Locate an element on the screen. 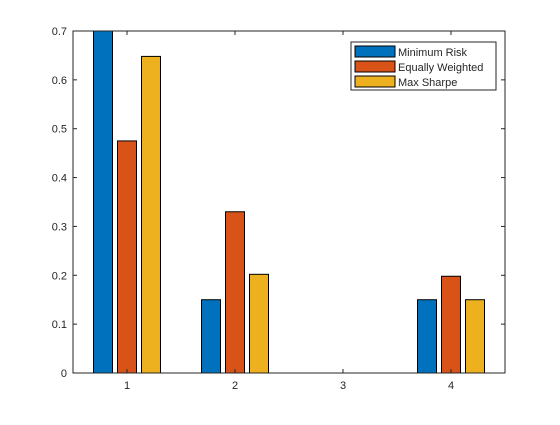  legend-label: Max Sharpe is located at coordinates (427, 83).